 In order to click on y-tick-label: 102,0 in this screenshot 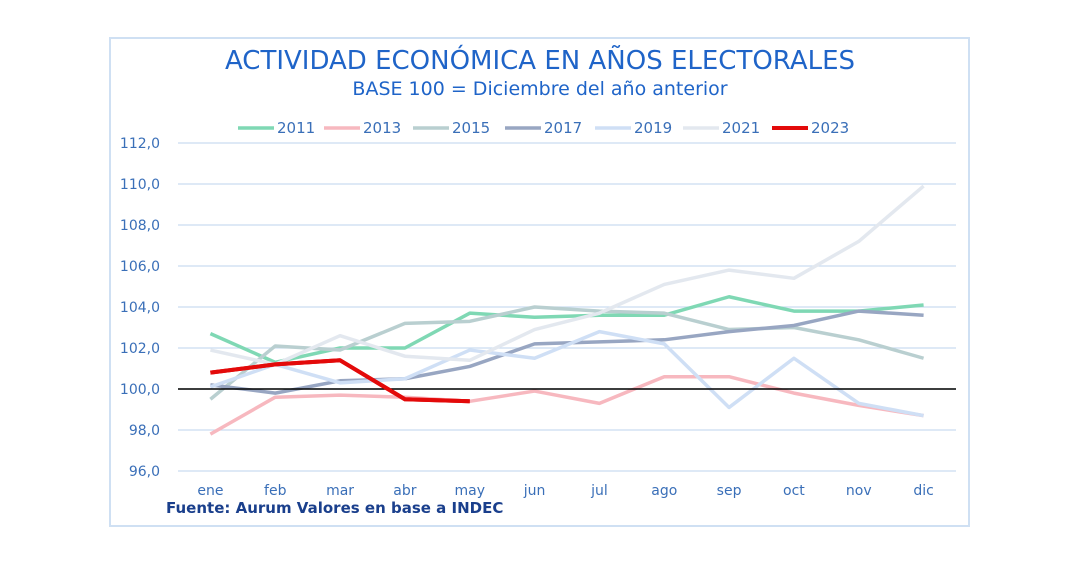, I will do `click(140, 349)`.